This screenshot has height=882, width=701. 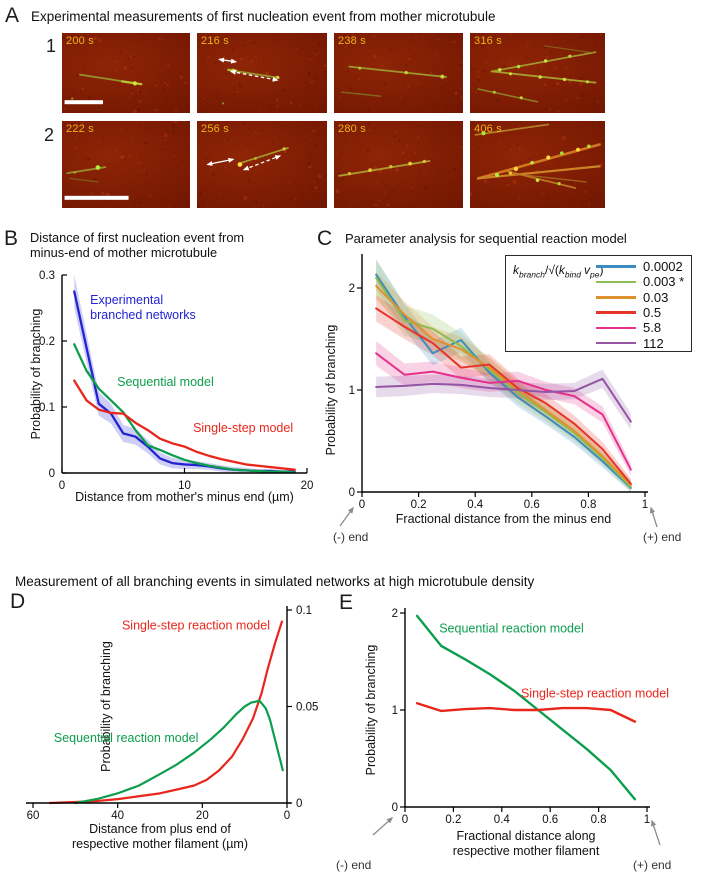 I want to click on minus-end-label: (-) end, so click(x=350, y=537).